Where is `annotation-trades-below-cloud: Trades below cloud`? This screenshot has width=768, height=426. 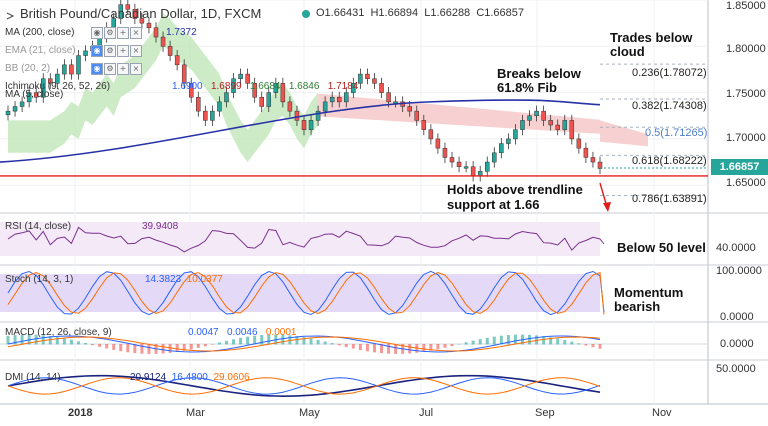
annotation-trades-below-cloud: Trades below cloud is located at coordinates (651, 44).